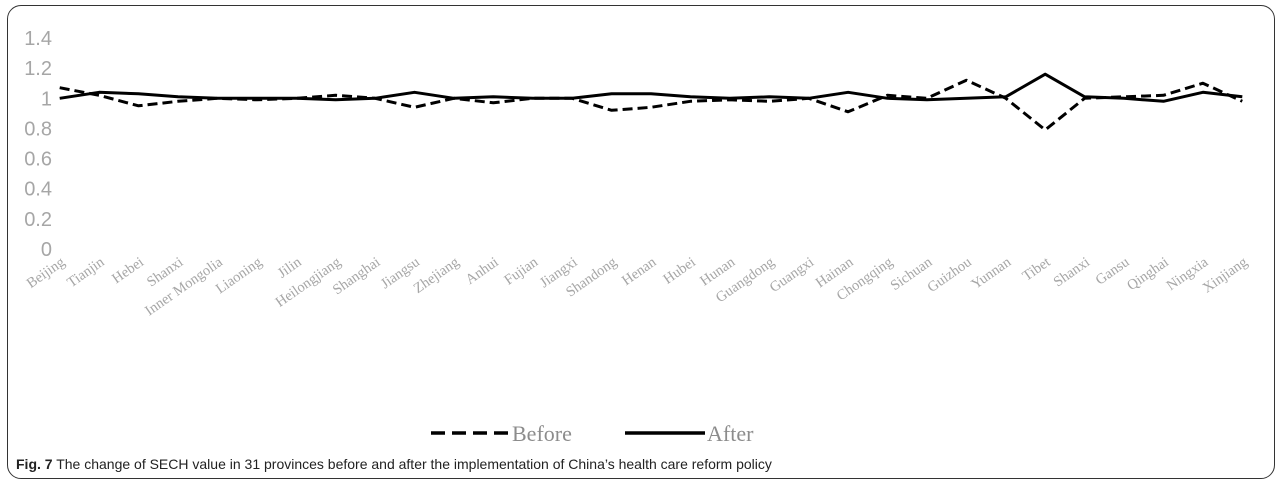  Describe the element at coordinates (1037, 269) in the screenshot. I see `x-tick-label: Tibet` at that location.